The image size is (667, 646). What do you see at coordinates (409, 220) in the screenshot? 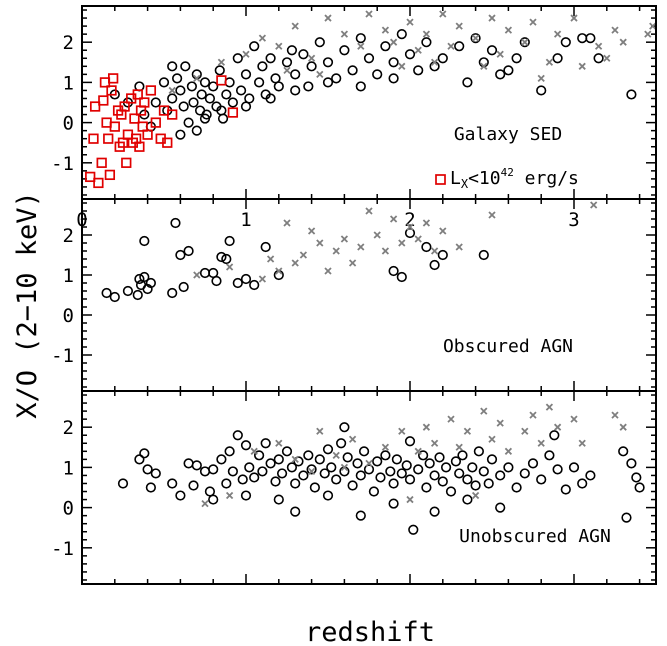
I see `x-tick-label: 2` at bounding box center [409, 220].